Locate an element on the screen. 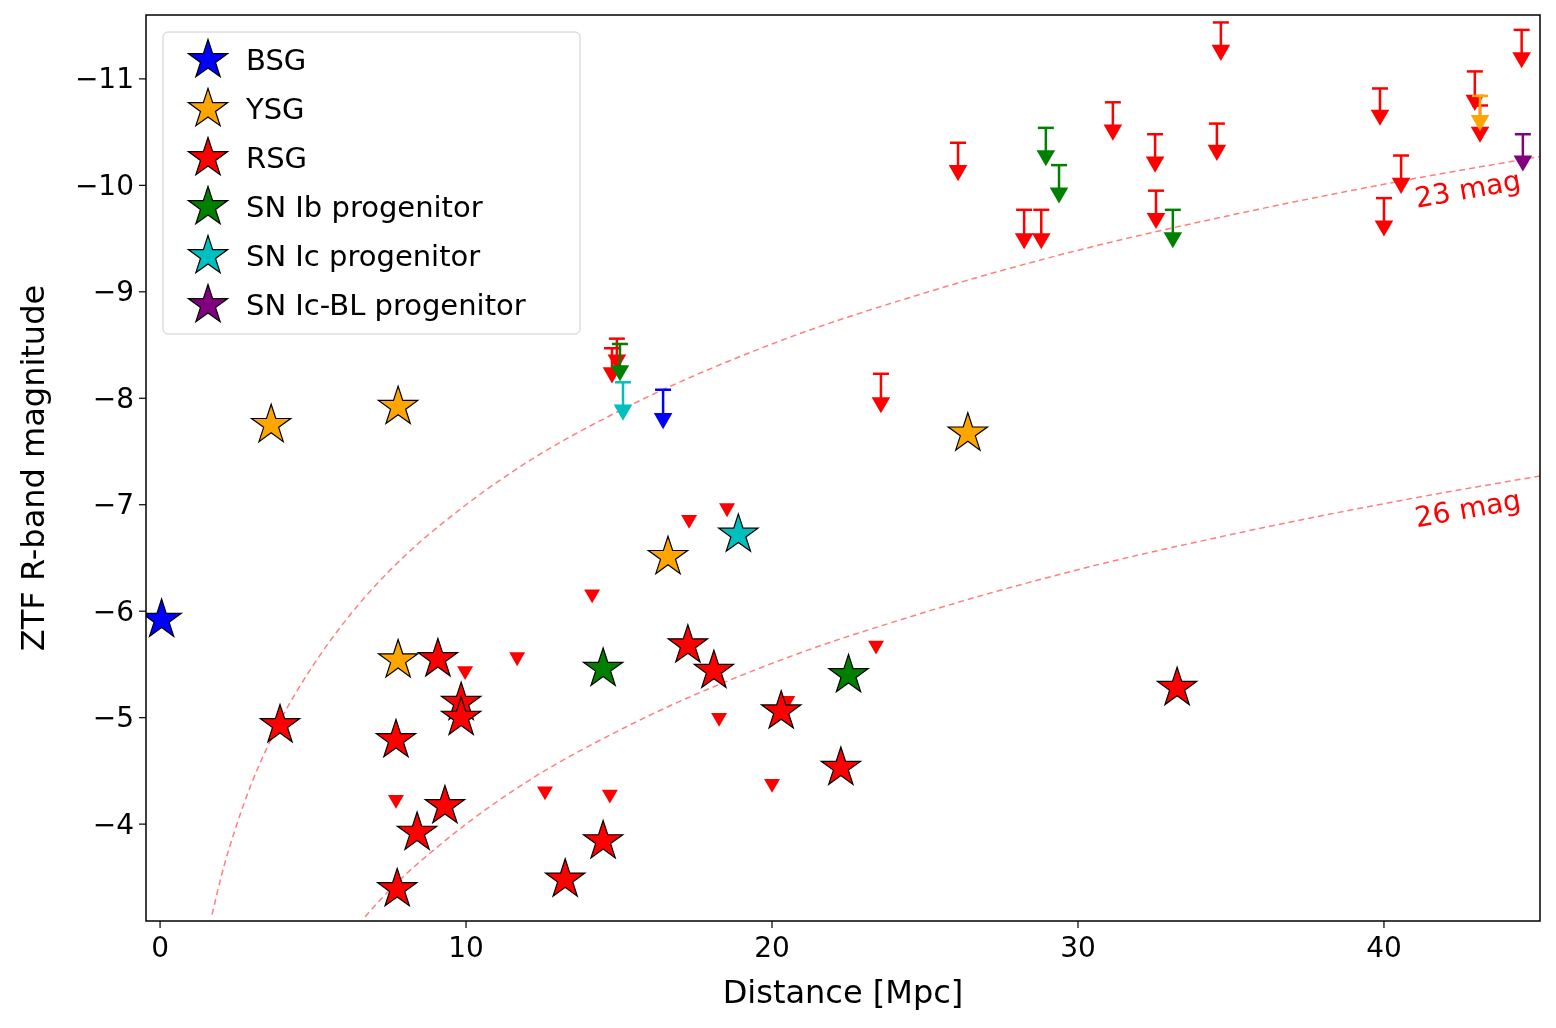 The image size is (1556, 1028). y-tick-label: −9 is located at coordinates (113, 292).